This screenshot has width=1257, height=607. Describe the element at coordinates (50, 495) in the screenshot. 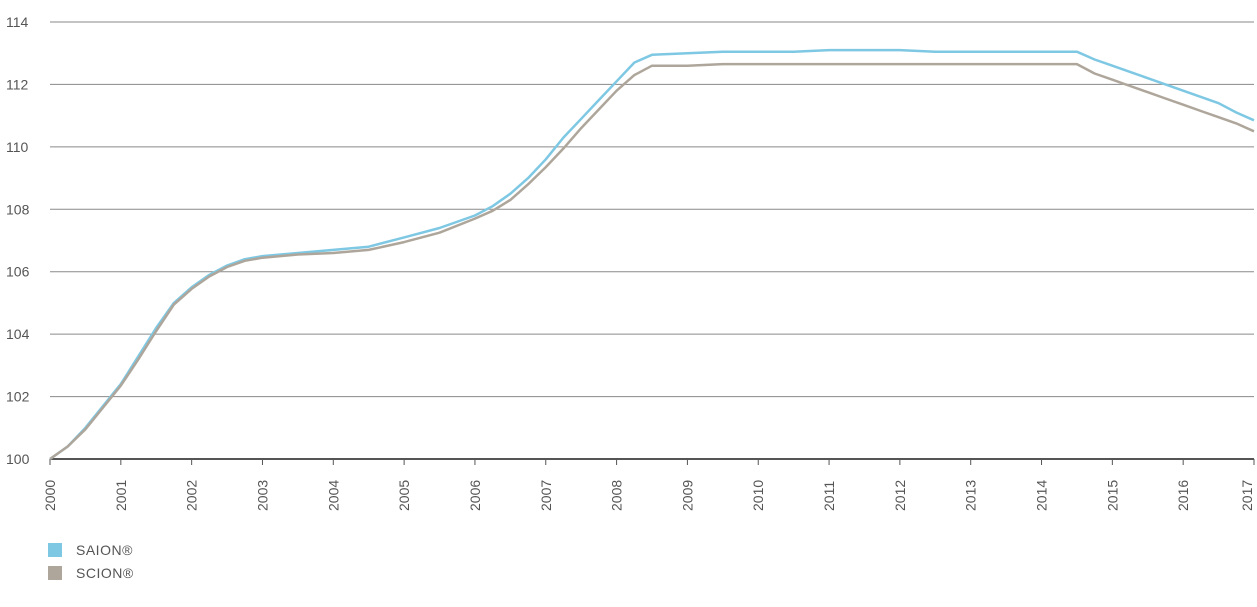

I see `x-tick-label-2000: 2000` at that location.